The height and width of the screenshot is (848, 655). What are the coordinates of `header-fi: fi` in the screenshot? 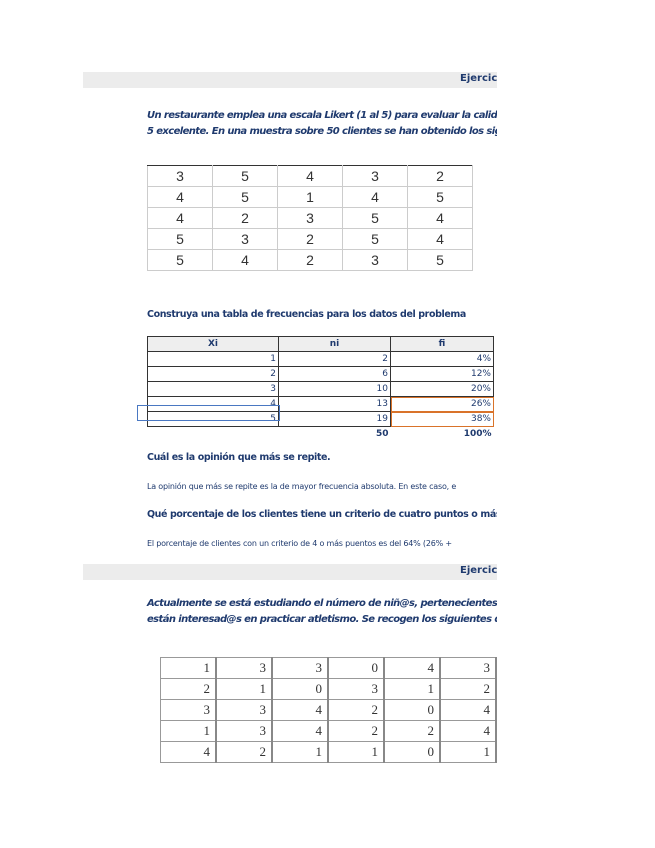 It's located at (442, 344).